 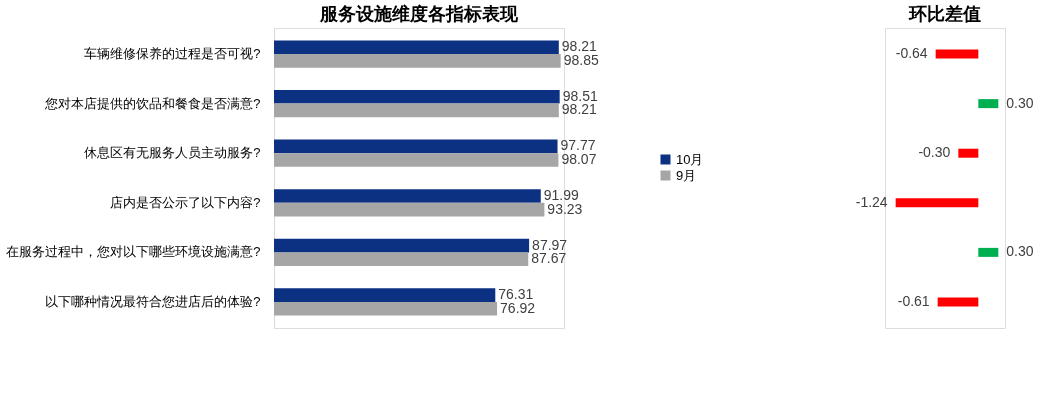 What do you see at coordinates (133, 252) in the screenshot?
I see `y-tick-label: 在服务过程中，您对以下哪些环境设施满意?` at bounding box center [133, 252].